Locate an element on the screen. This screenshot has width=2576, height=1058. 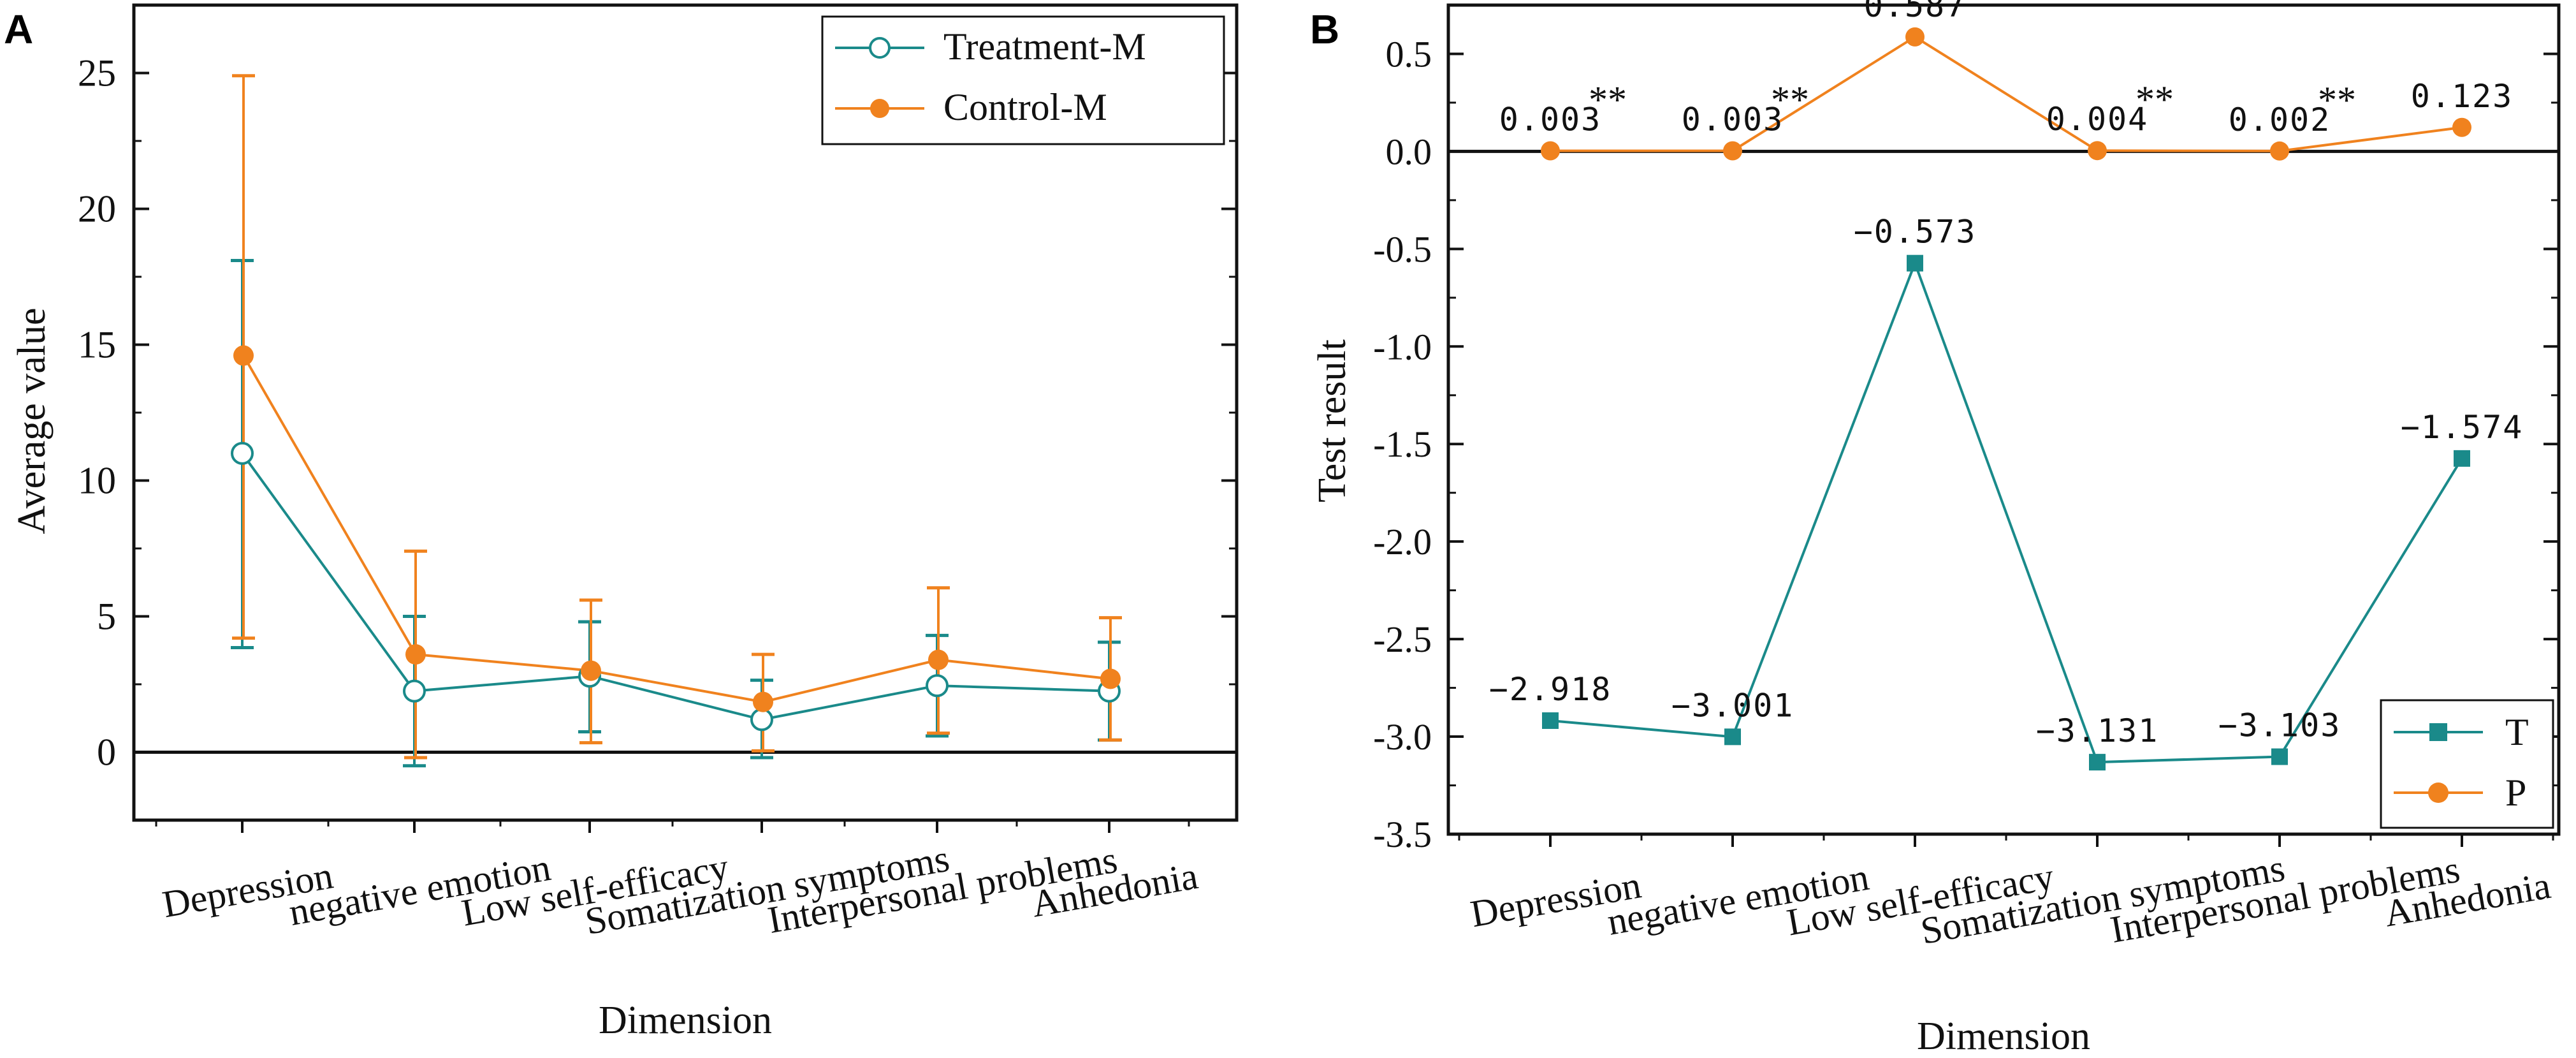
panel-a-y-tick-label: 15 is located at coordinates (97, 345).